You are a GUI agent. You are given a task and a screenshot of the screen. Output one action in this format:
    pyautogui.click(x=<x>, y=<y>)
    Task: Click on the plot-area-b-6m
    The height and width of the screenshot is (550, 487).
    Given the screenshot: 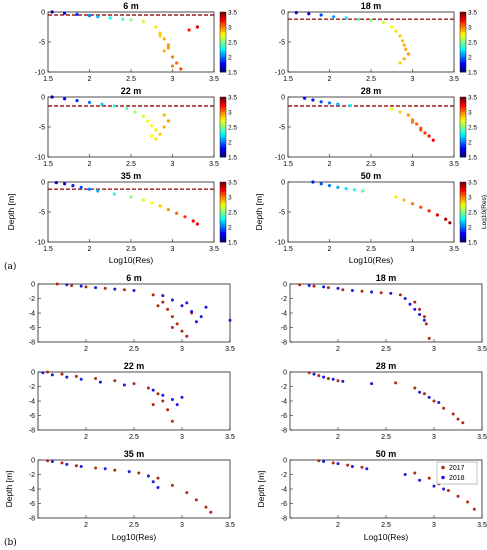 What is the action you would take?
    pyautogui.click(x=134, y=313)
    